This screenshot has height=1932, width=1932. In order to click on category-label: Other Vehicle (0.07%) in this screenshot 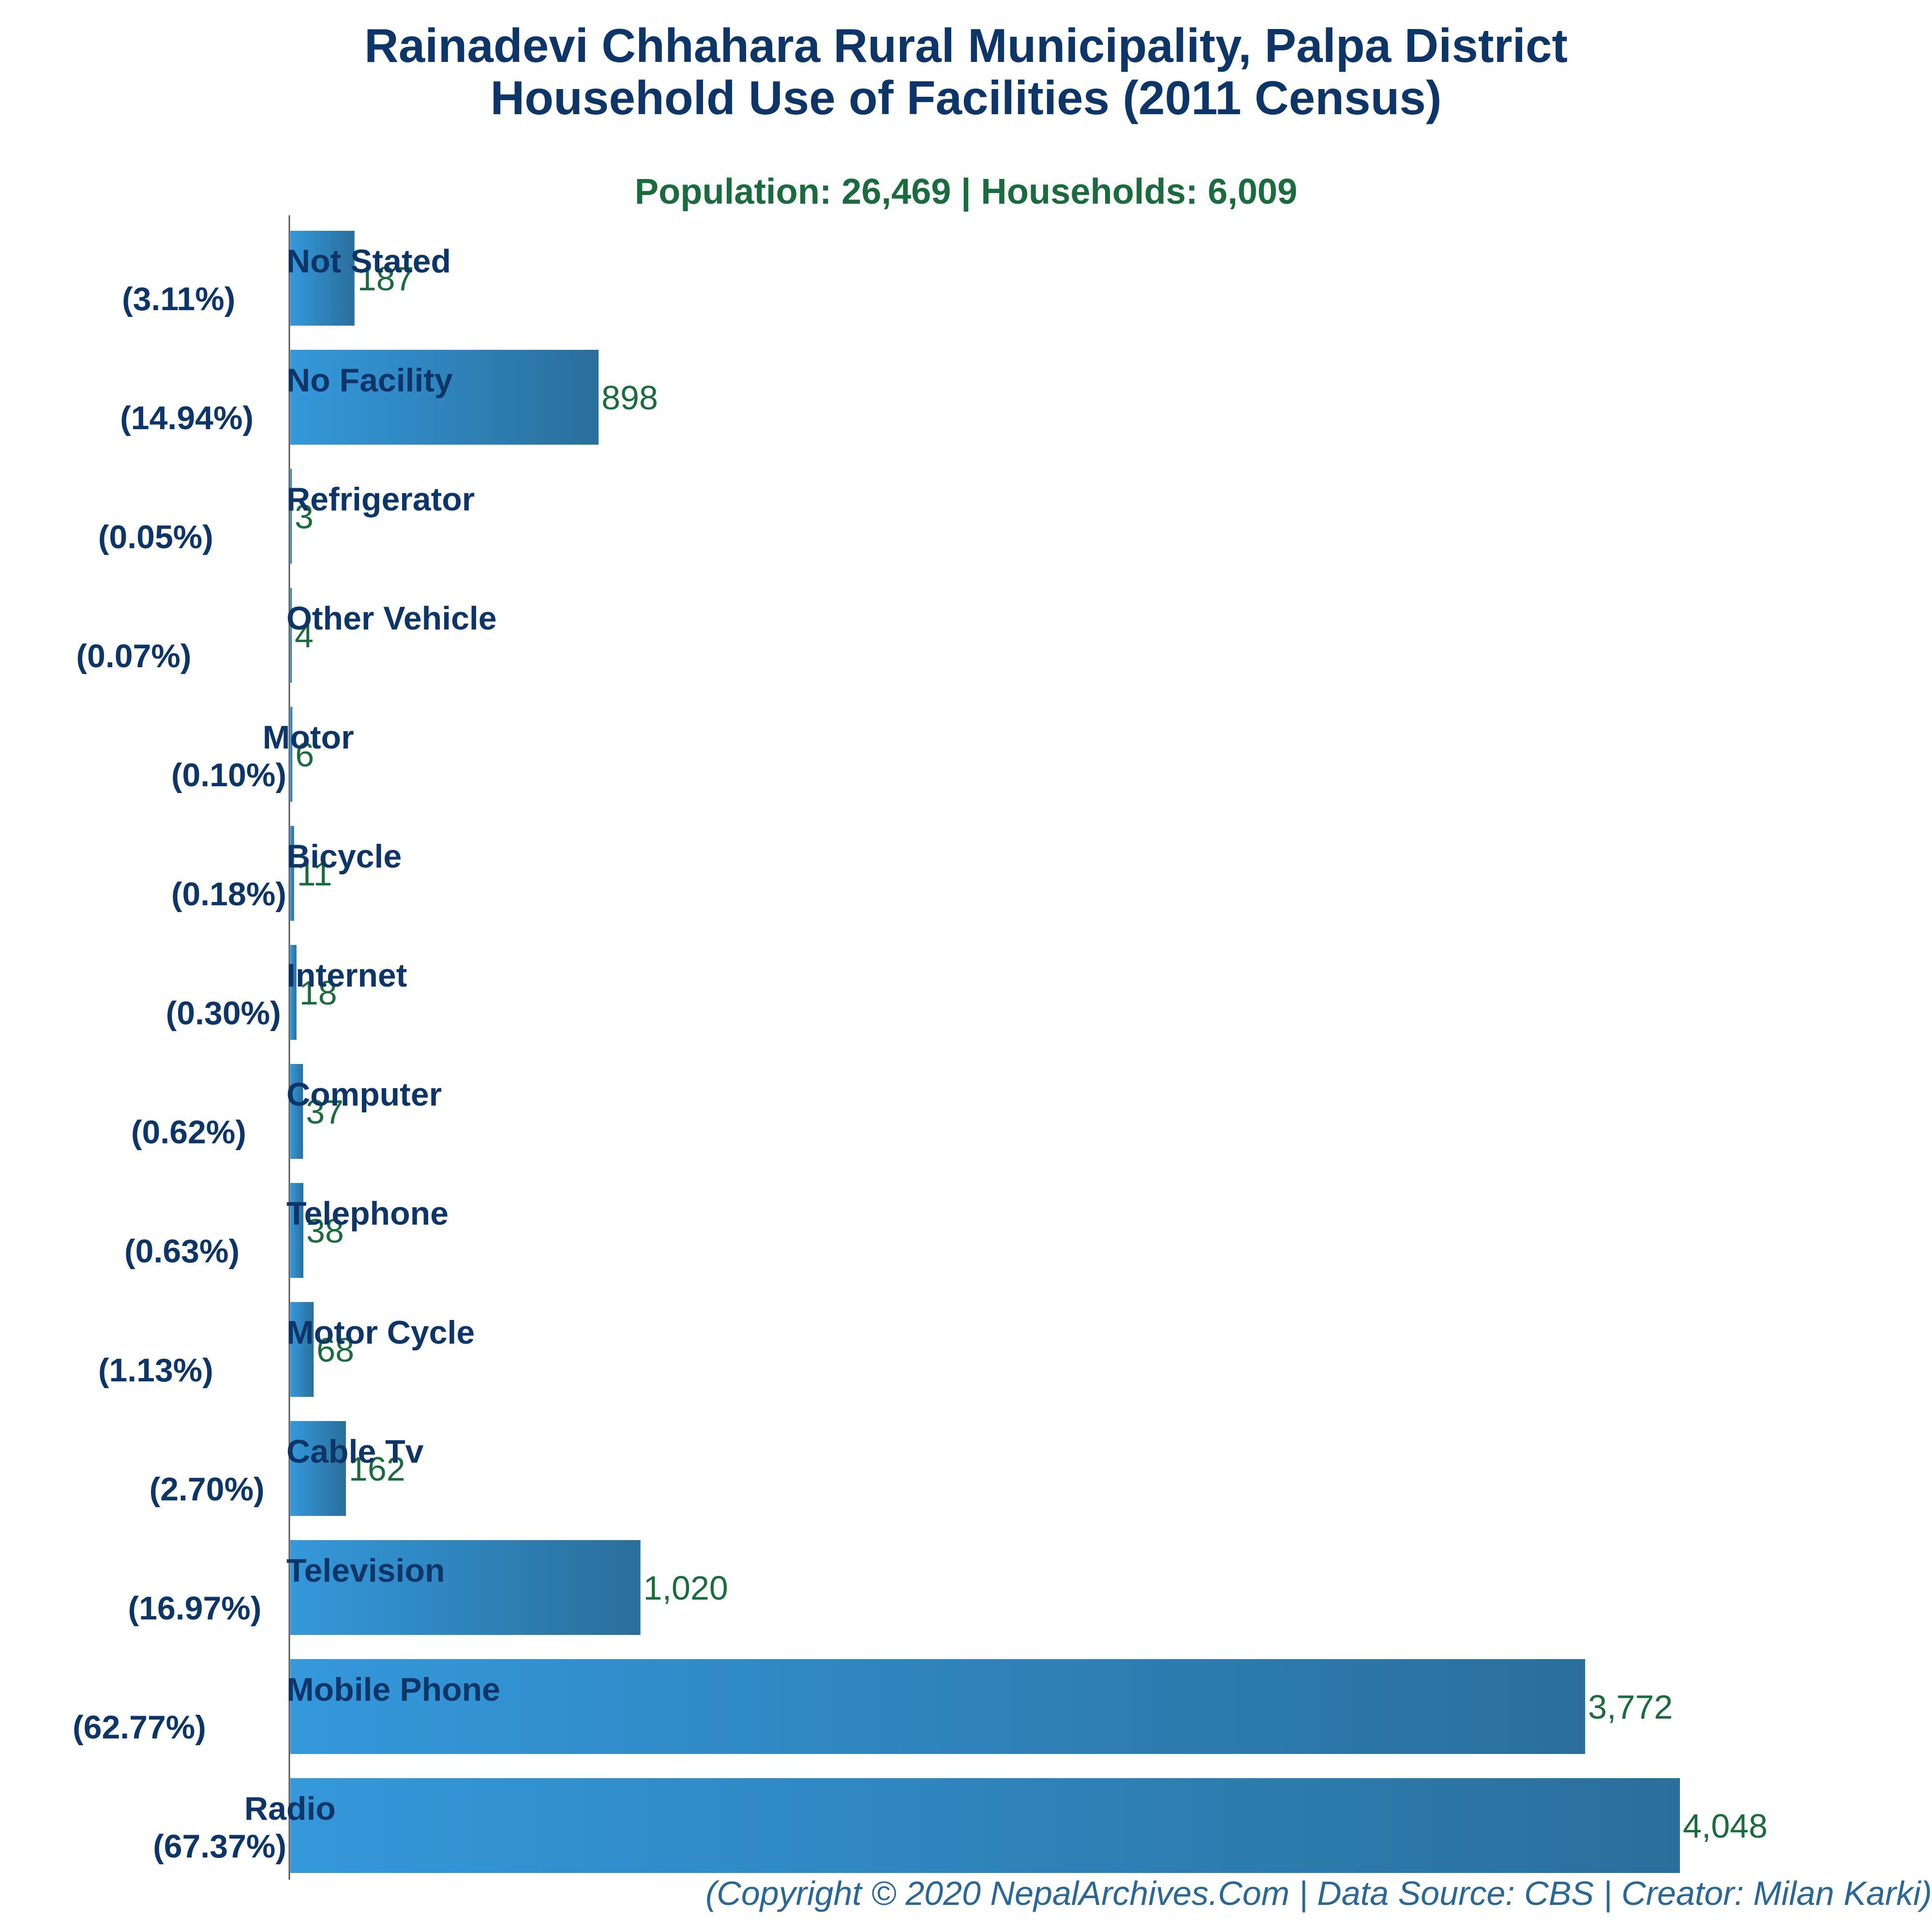, I will do `click(286, 637)`.